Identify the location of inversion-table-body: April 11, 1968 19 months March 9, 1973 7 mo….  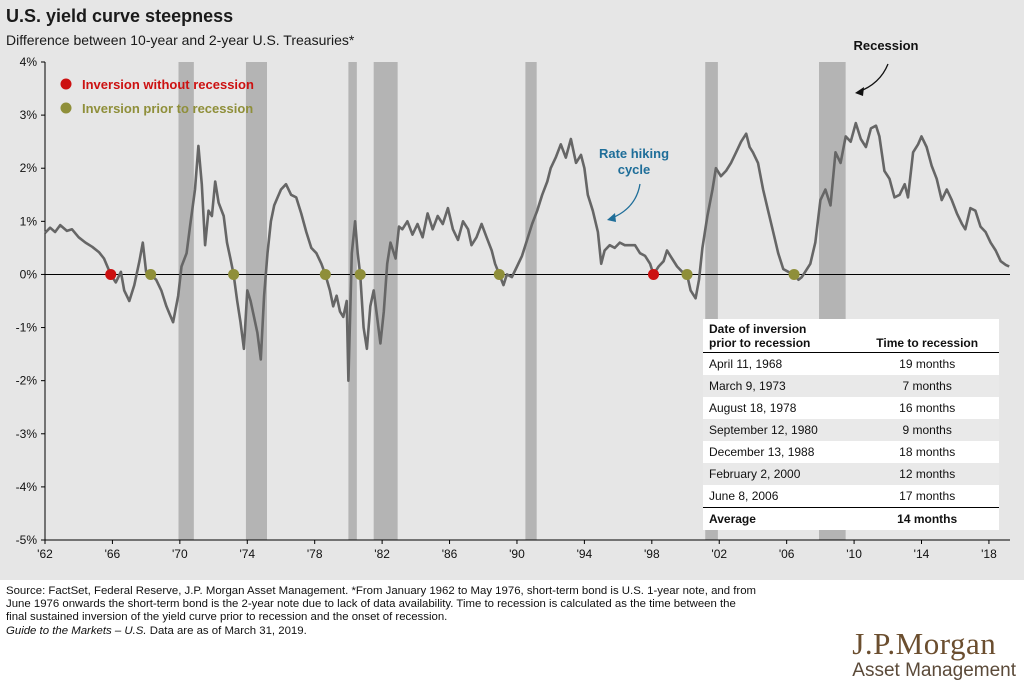
(851, 430).